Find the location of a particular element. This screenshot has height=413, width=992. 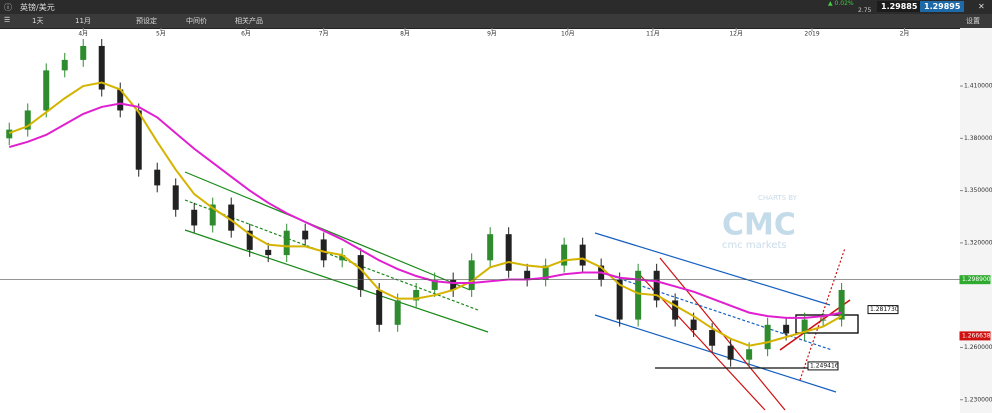

price-label: 1.298900 is located at coordinates (976, 279).